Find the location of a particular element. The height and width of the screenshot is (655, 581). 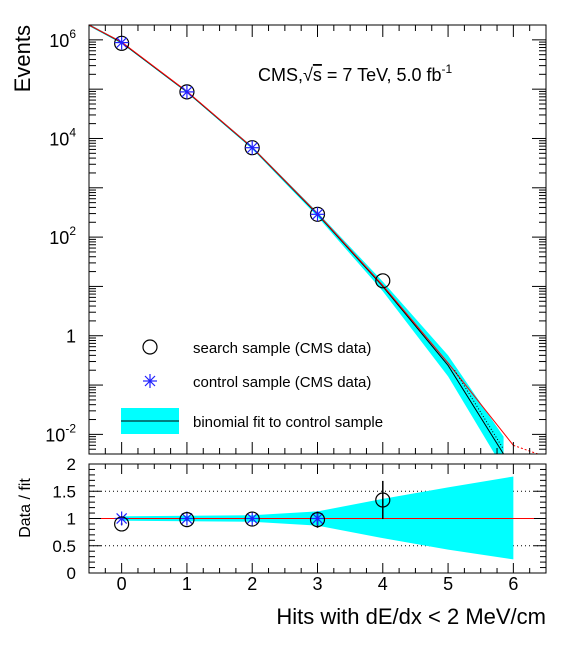

main-y-tick-exponent: -2 is located at coordinates (70, 428).